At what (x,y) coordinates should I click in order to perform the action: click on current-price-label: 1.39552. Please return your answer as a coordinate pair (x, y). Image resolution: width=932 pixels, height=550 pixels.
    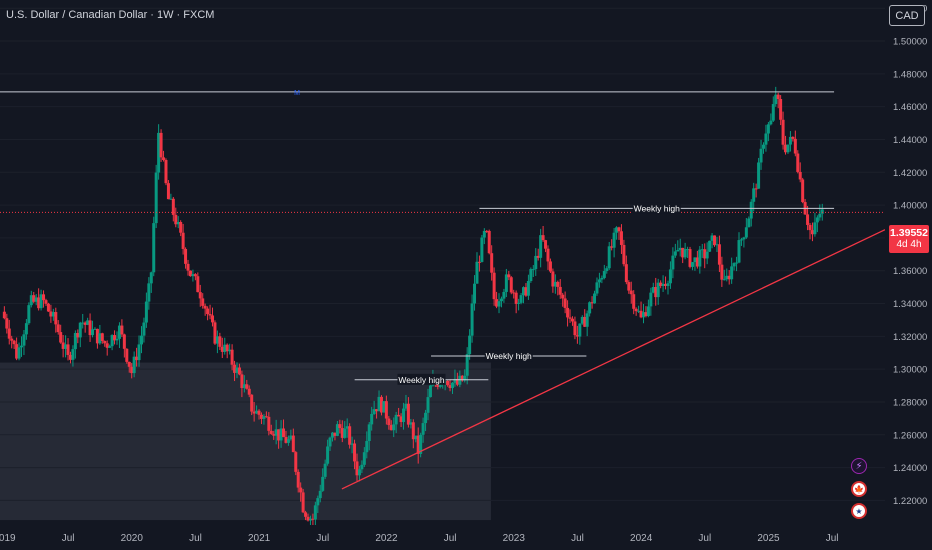
    Looking at the image, I should click on (909, 233).